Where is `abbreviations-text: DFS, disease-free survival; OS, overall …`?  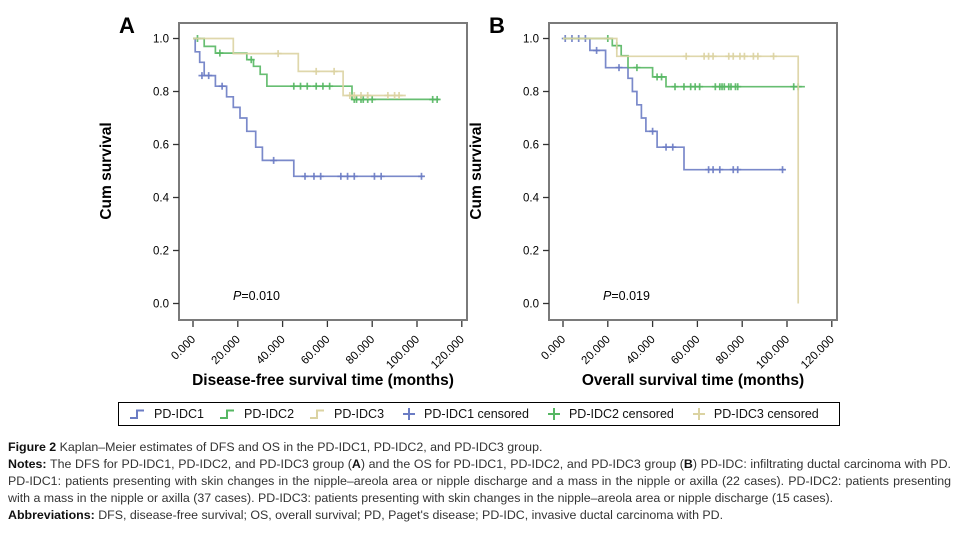 abbreviations-text: DFS, disease-free survival; OS, overall … is located at coordinates (409, 515).